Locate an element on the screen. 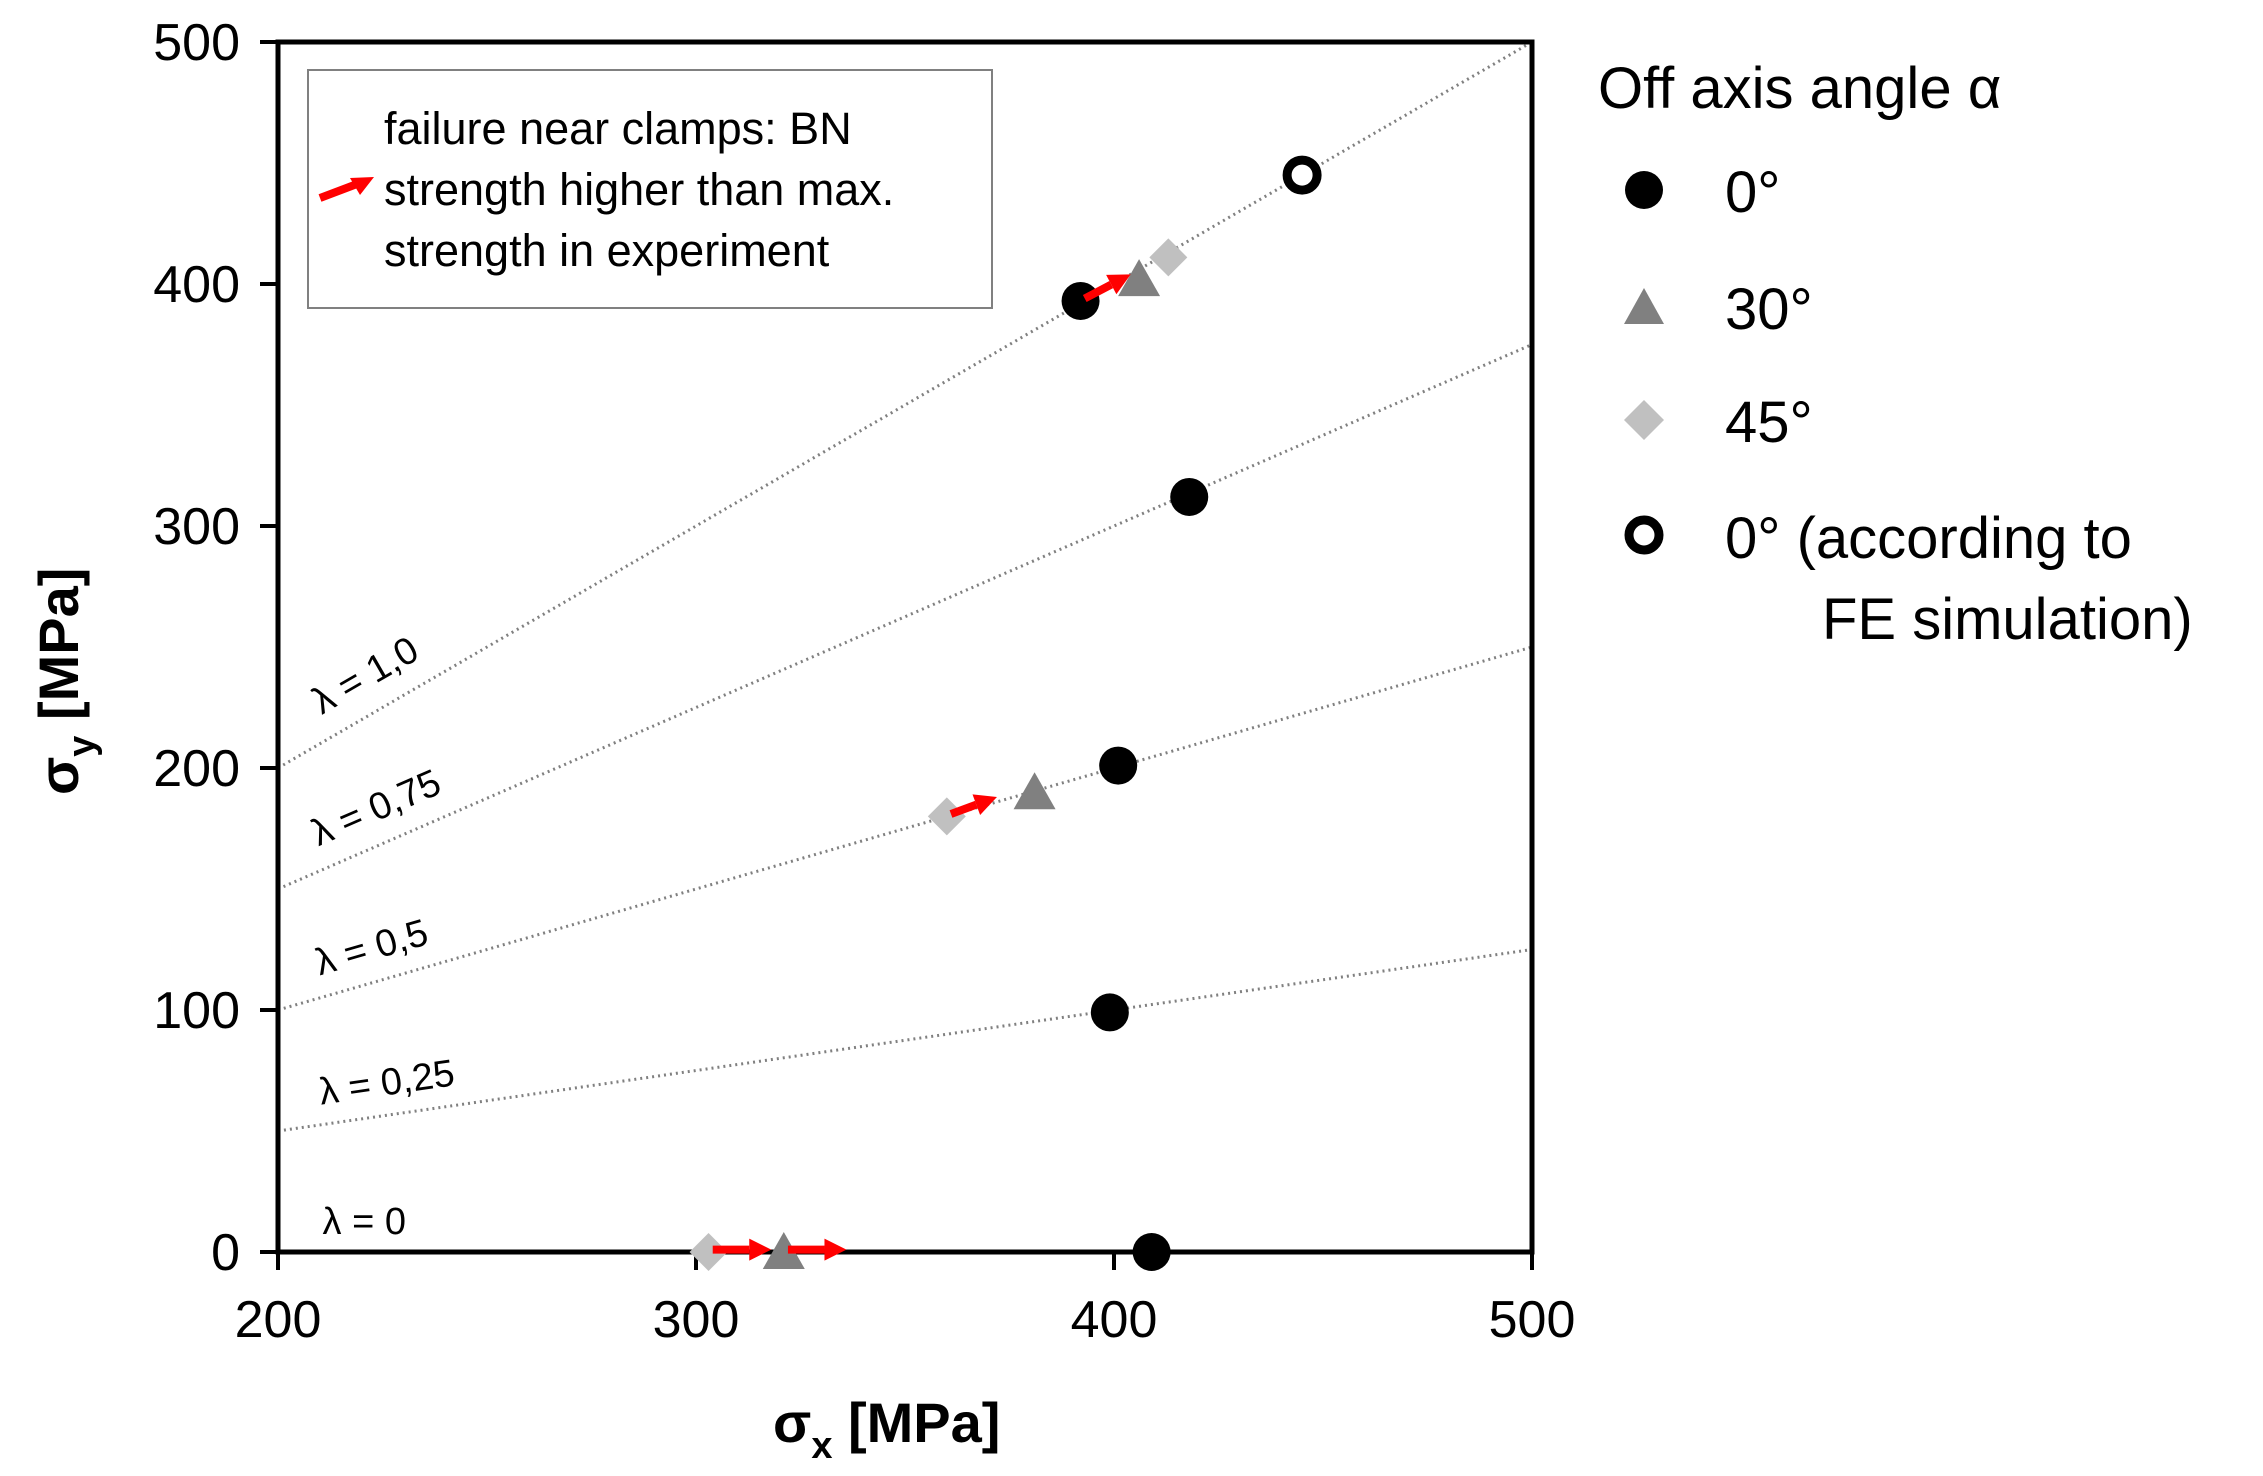  legend-title: Off axis angle α is located at coordinates (1799, 88).